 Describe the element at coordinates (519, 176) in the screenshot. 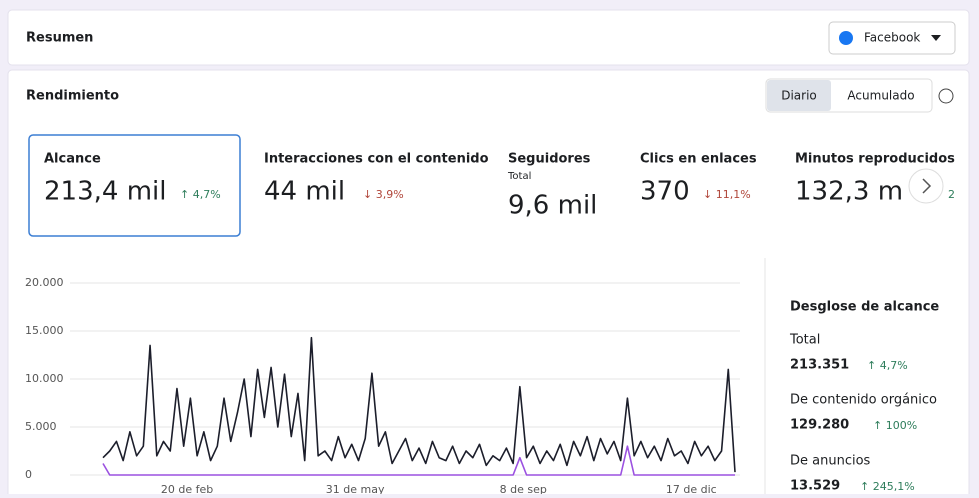

I see `metric-sublabel: Total` at that location.